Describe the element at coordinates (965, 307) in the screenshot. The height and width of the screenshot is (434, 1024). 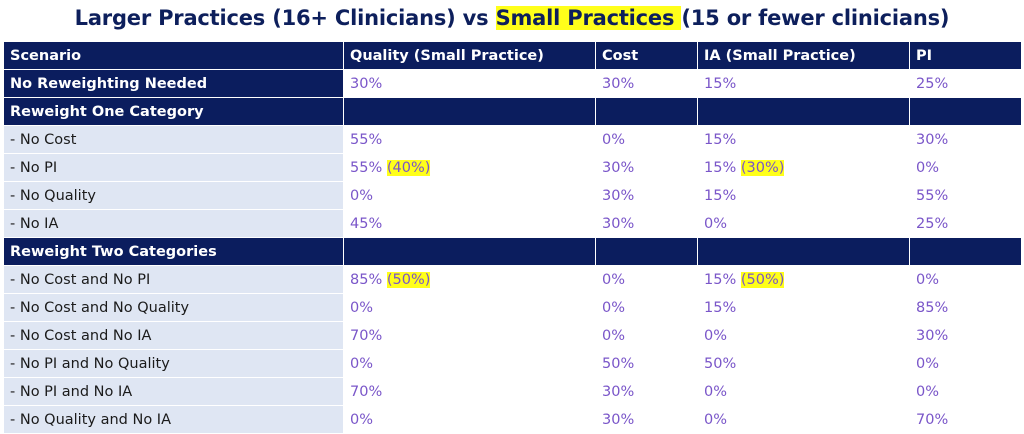
I see `pi-cell: 85%` at that location.